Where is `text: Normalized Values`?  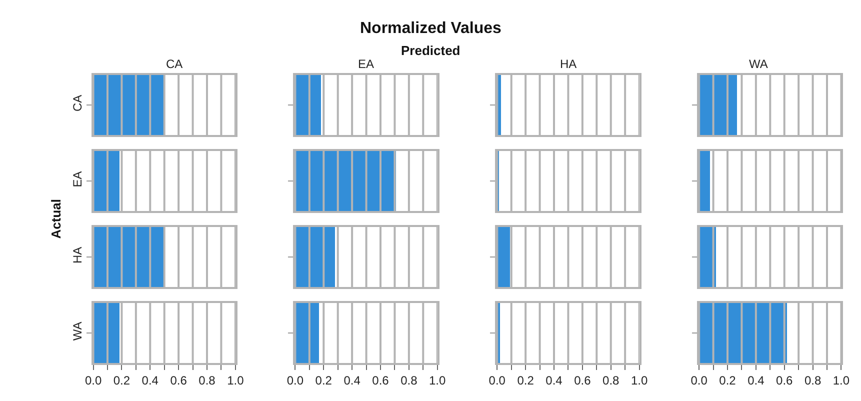
text: Normalized Values is located at coordinates (431, 28).